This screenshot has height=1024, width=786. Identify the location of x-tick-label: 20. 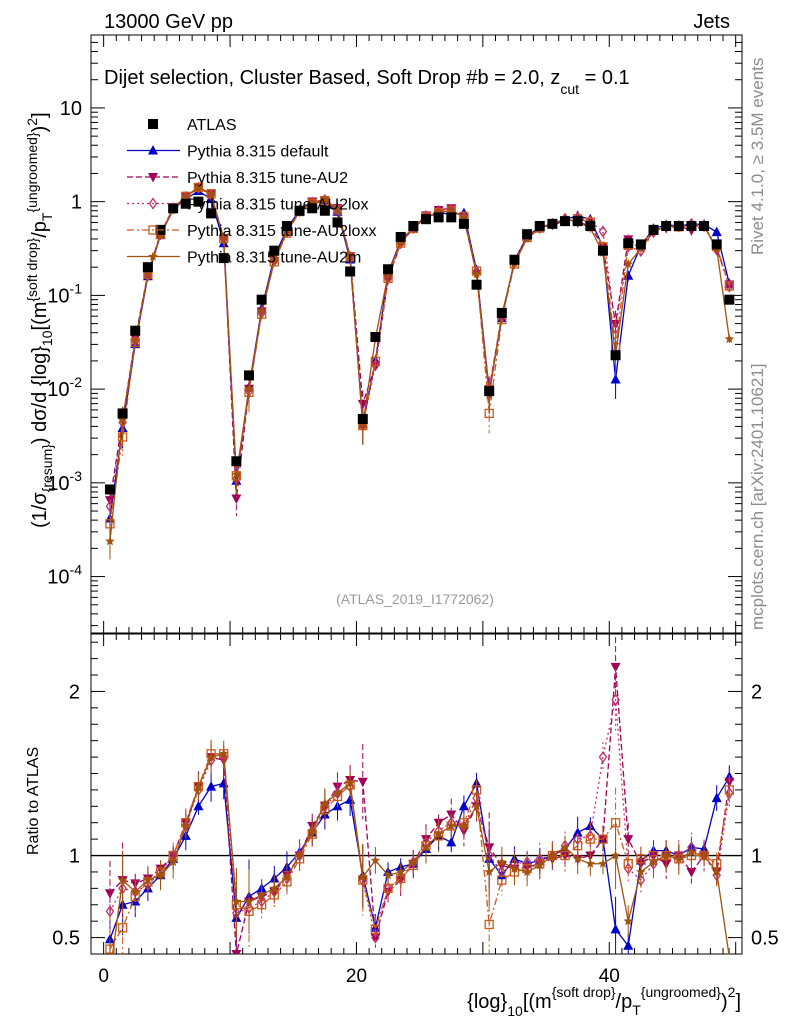
(356, 976).